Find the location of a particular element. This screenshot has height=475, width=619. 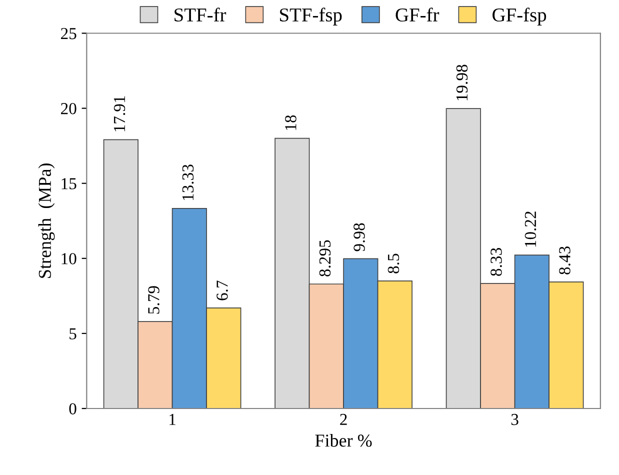

data-label: 19.98 is located at coordinates (462, 82).